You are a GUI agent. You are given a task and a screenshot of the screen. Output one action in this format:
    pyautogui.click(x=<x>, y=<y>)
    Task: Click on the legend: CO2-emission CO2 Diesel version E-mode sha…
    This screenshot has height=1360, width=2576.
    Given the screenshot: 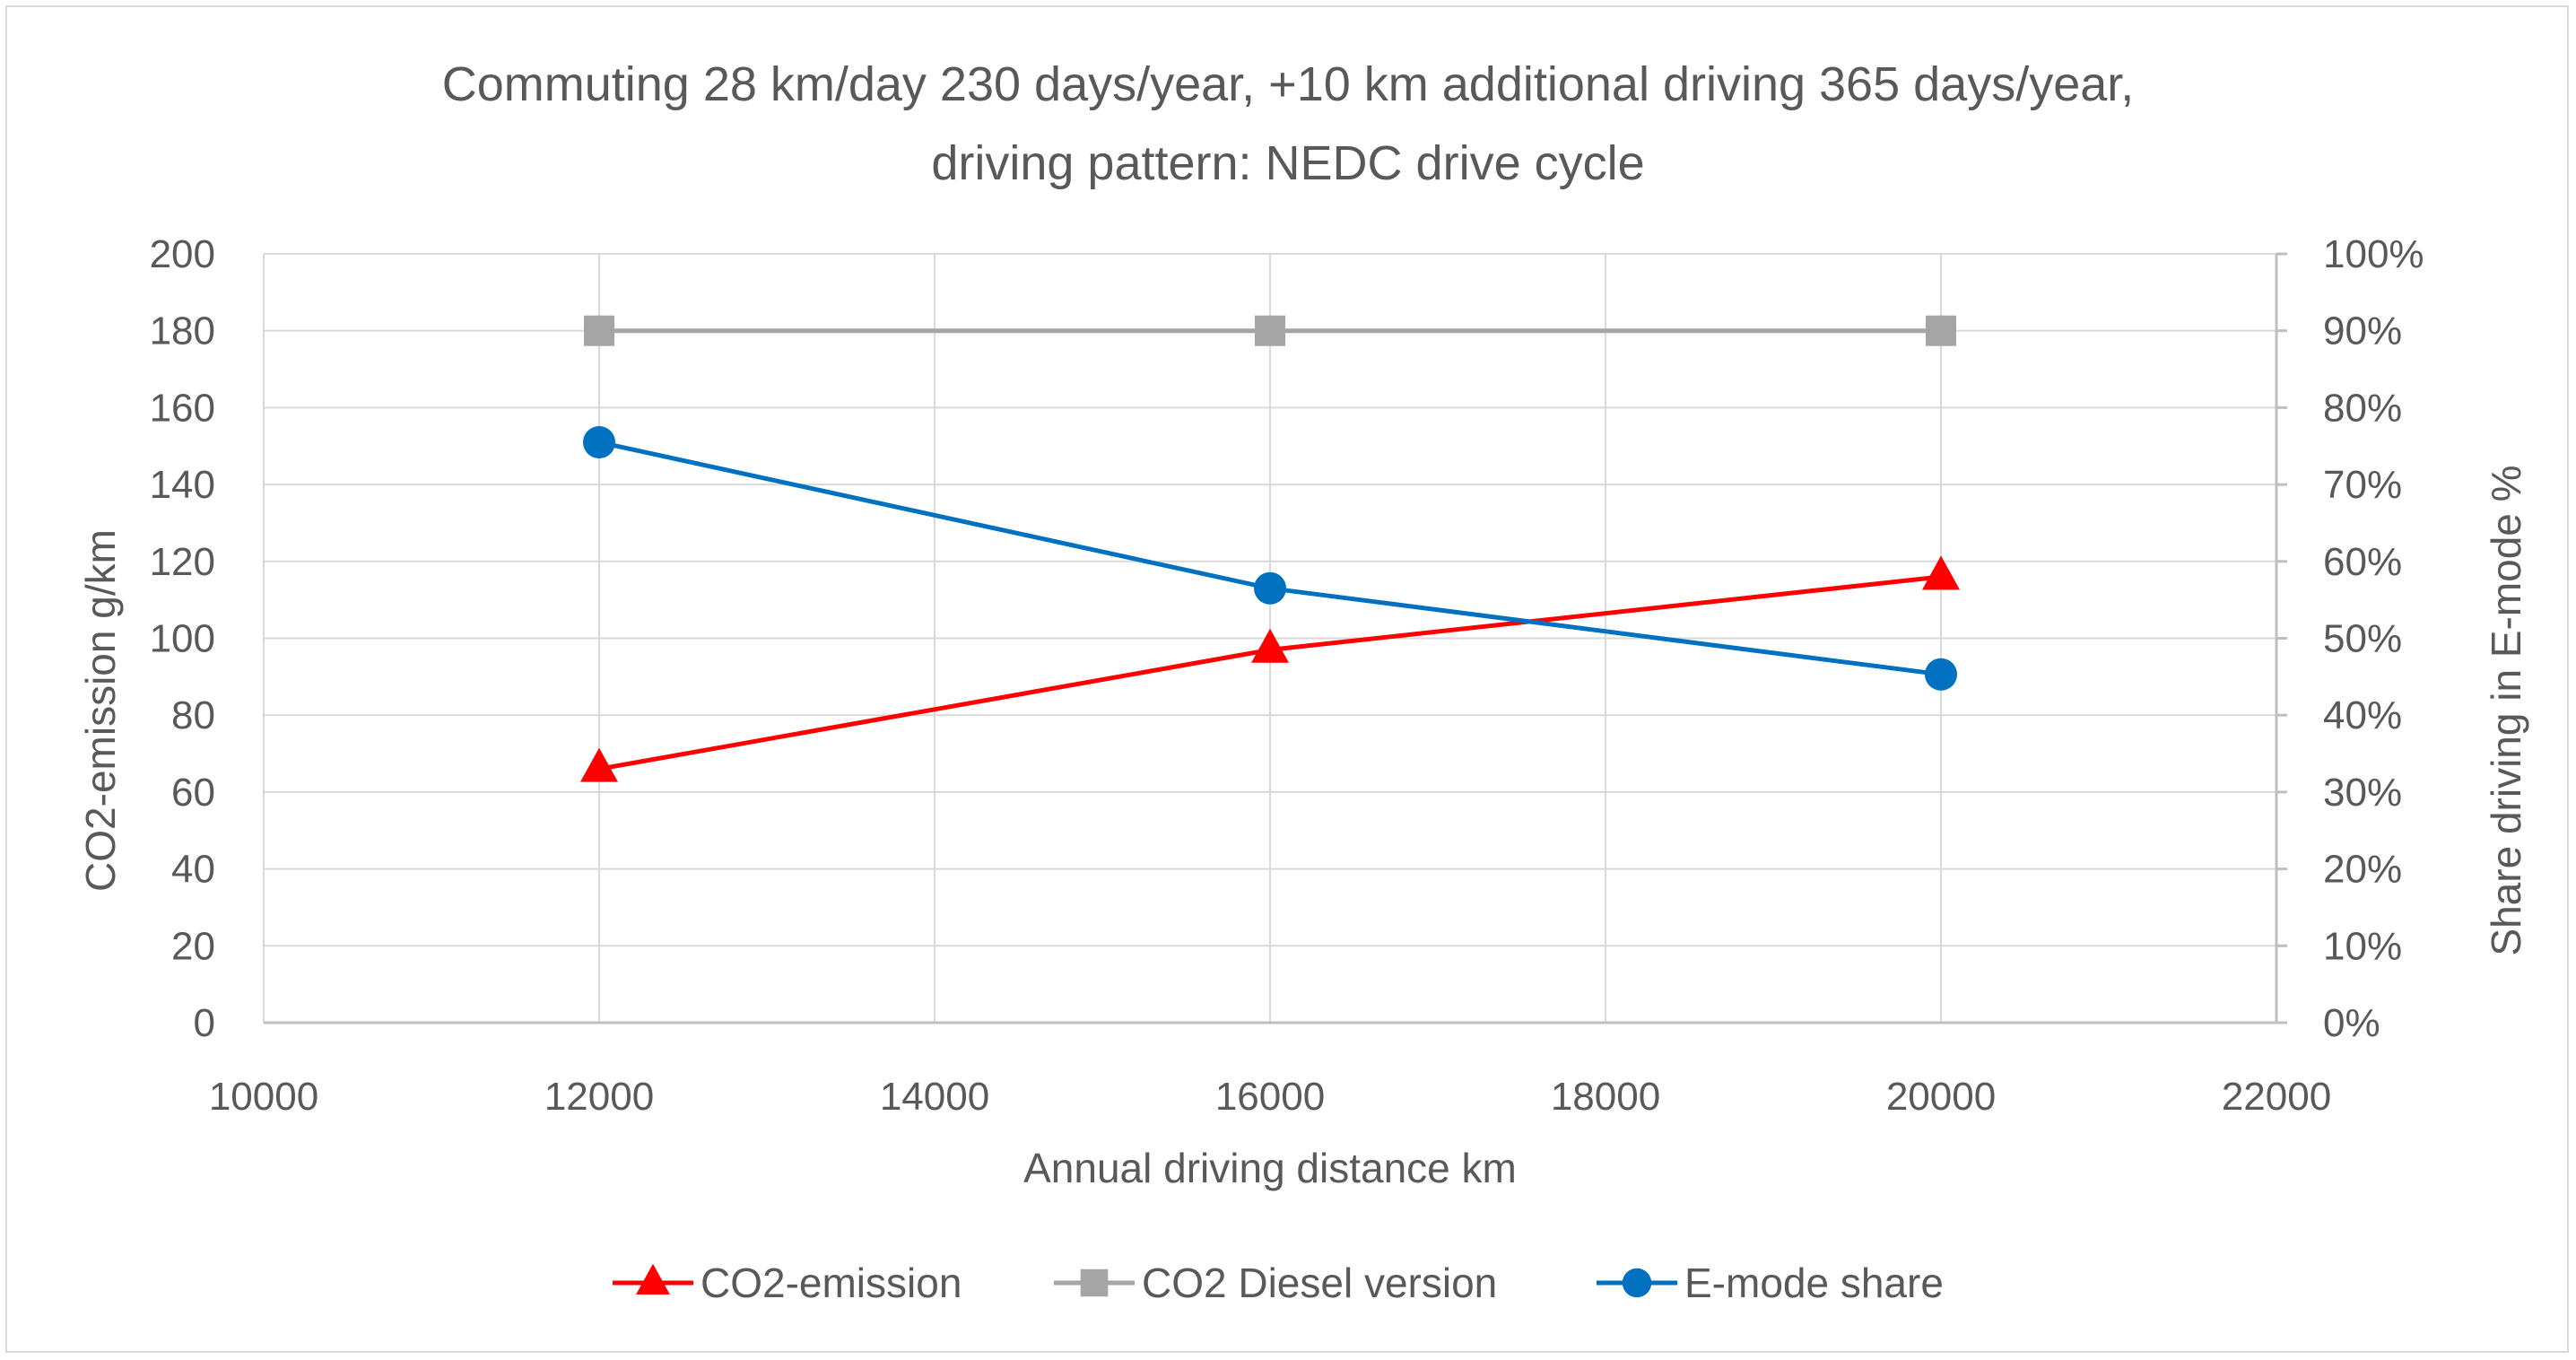 What is the action you would take?
    pyautogui.click(x=1278, y=1283)
    